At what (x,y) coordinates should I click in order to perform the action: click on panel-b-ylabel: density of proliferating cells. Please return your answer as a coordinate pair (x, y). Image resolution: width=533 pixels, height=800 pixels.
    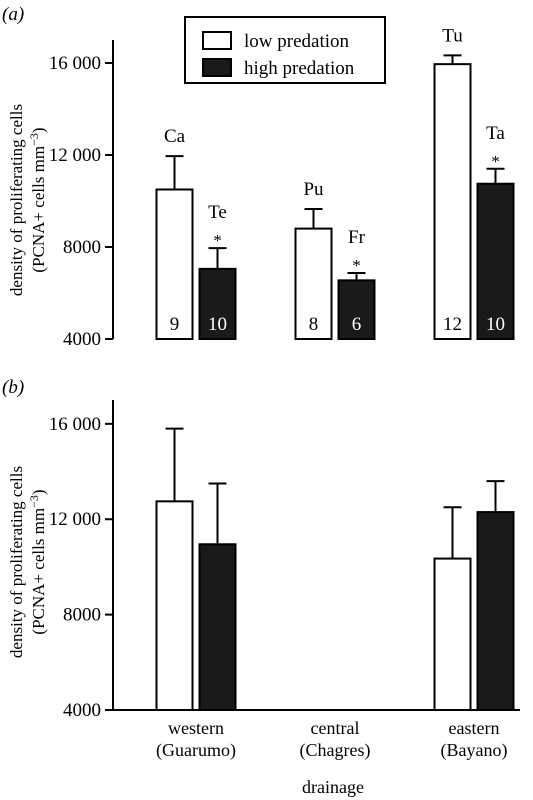
    Looking at the image, I should click on (16, 562).